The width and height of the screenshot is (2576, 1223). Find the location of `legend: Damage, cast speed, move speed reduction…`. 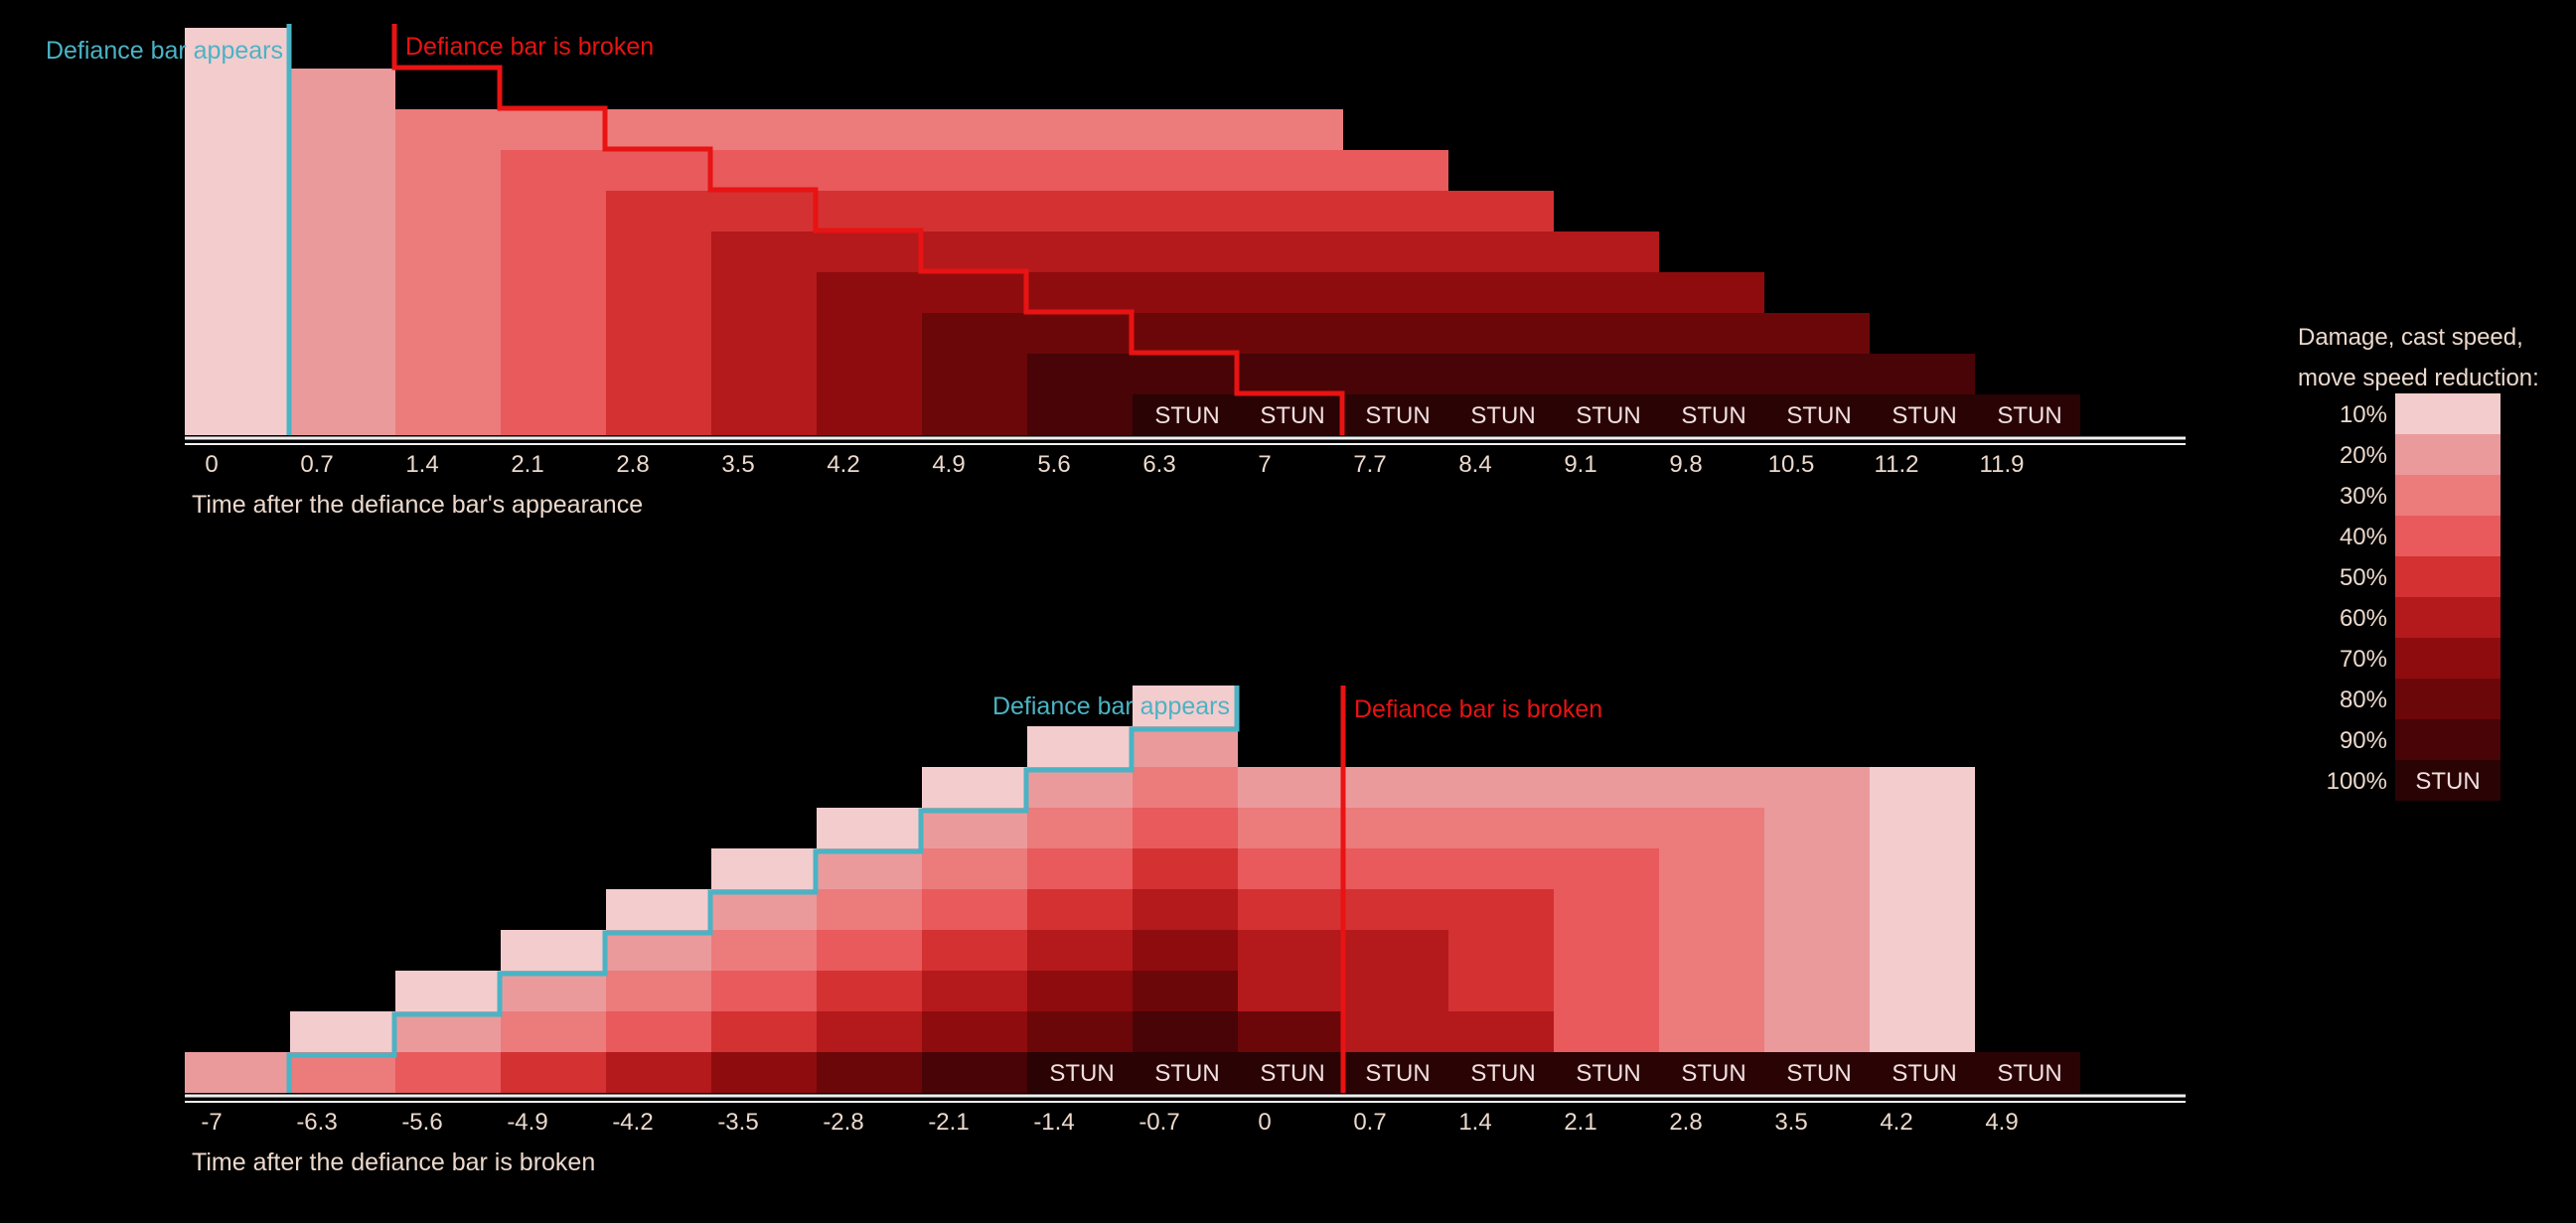

legend: Damage, cast speed, move speed reduction… is located at coordinates (2418, 562).